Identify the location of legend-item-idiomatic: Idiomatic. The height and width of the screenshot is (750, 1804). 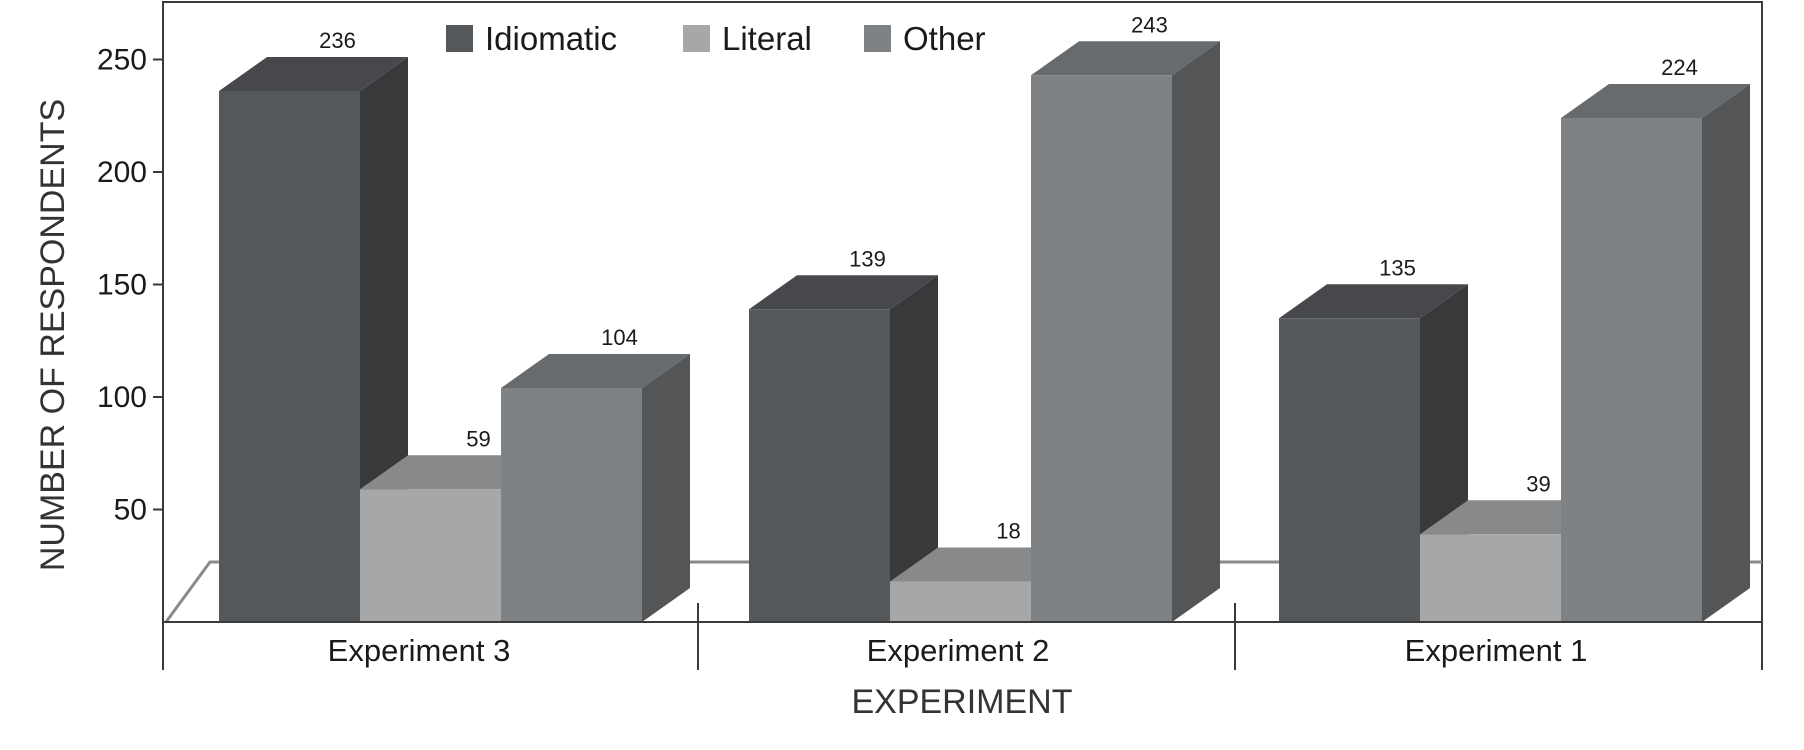
(531, 38).